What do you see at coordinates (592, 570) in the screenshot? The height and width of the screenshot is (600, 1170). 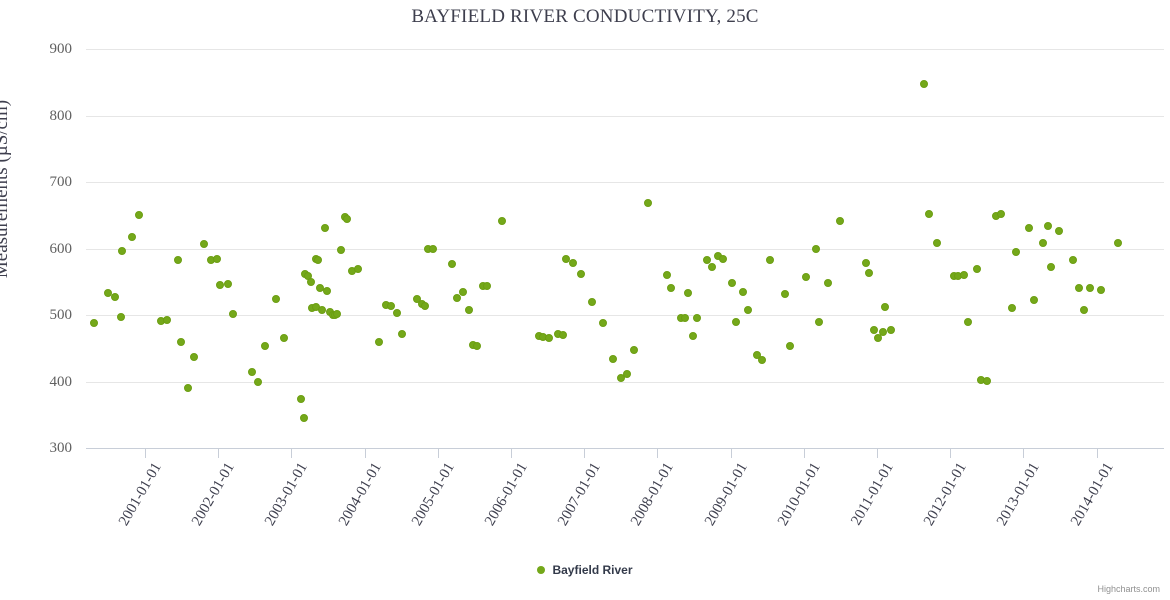 I see `legend-item-label: Bayfield River` at bounding box center [592, 570].